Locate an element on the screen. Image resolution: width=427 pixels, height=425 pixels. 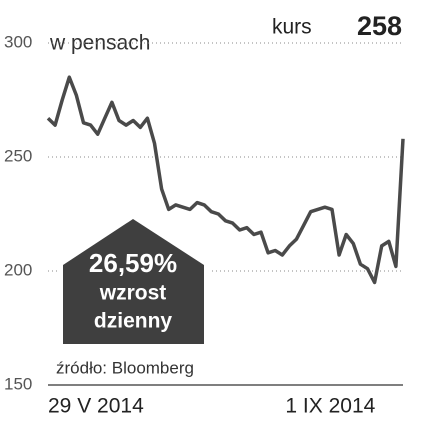
y-tick-label: 300 is located at coordinates (18, 41).